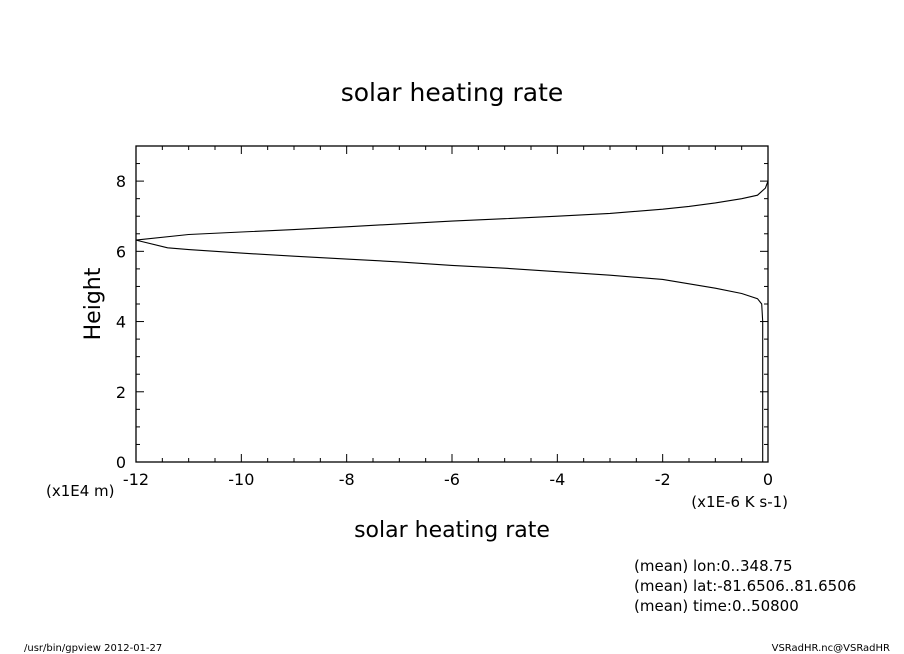 Image resolution: width=904 pixels, height=654 pixels. What do you see at coordinates (452, 479) in the screenshot?
I see `x-tick-label: -6` at bounding box center [452, 479].